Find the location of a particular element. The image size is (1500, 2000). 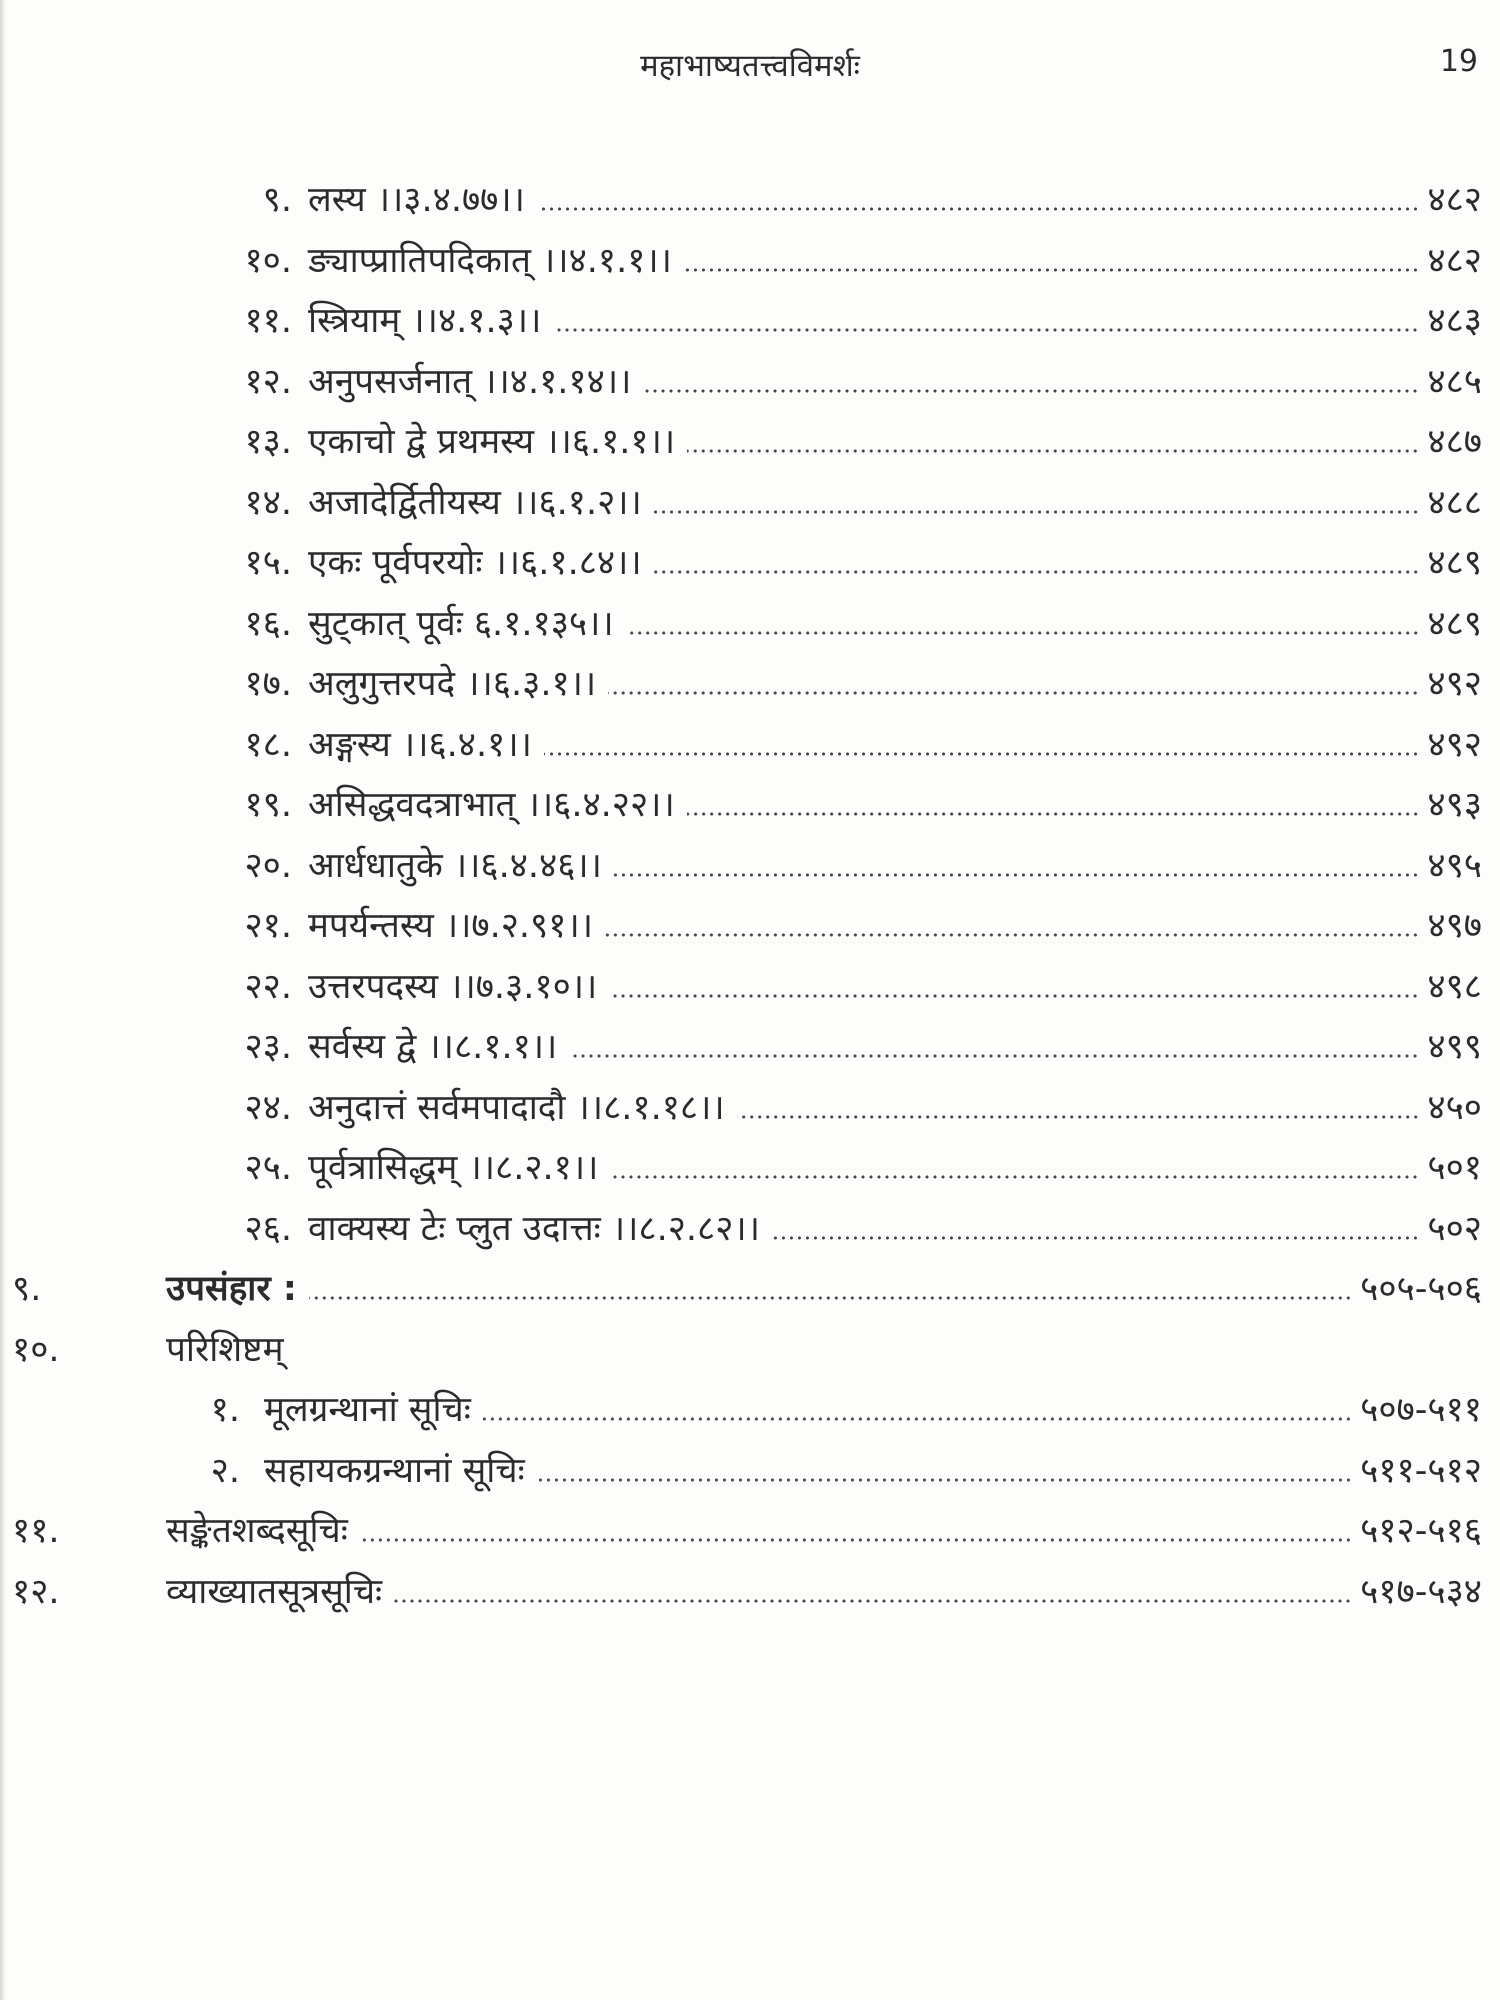

toc-entry-title: लस्य ।।३.४.७७।। is located at coordinates (416, 200).